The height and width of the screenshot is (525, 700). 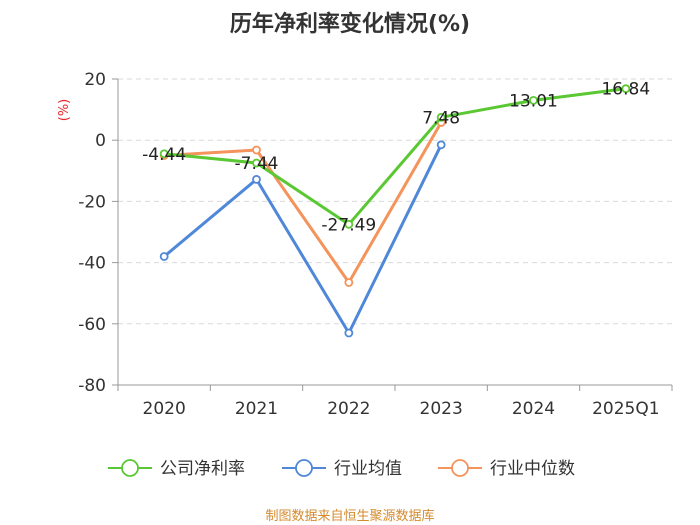 I want to click on y-tick-label: -80, so click(x=92, y=386).